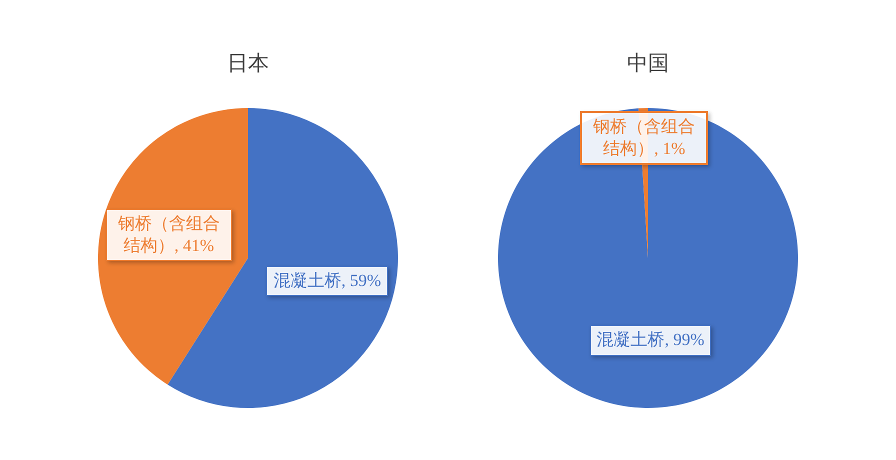  I want to click on slice-label: 钢桥（含组合结构）, 41%, so click(169, 235).